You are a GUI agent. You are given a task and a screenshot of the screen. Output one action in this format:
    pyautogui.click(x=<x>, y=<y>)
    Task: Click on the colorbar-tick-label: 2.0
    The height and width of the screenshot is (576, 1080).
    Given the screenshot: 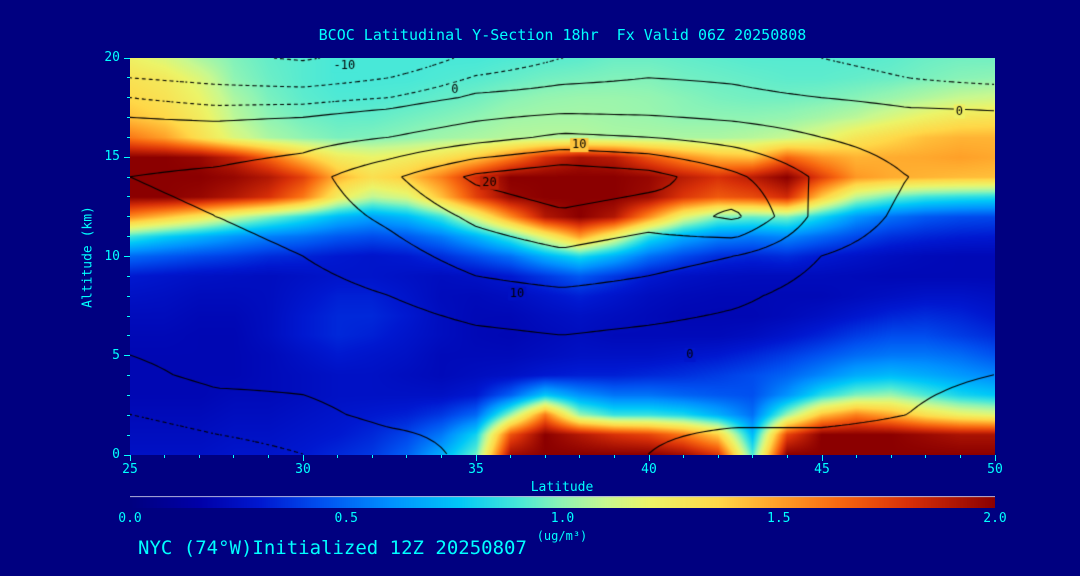 What is the action you would take?
    pyautogui.click(x=995, y=518)
    